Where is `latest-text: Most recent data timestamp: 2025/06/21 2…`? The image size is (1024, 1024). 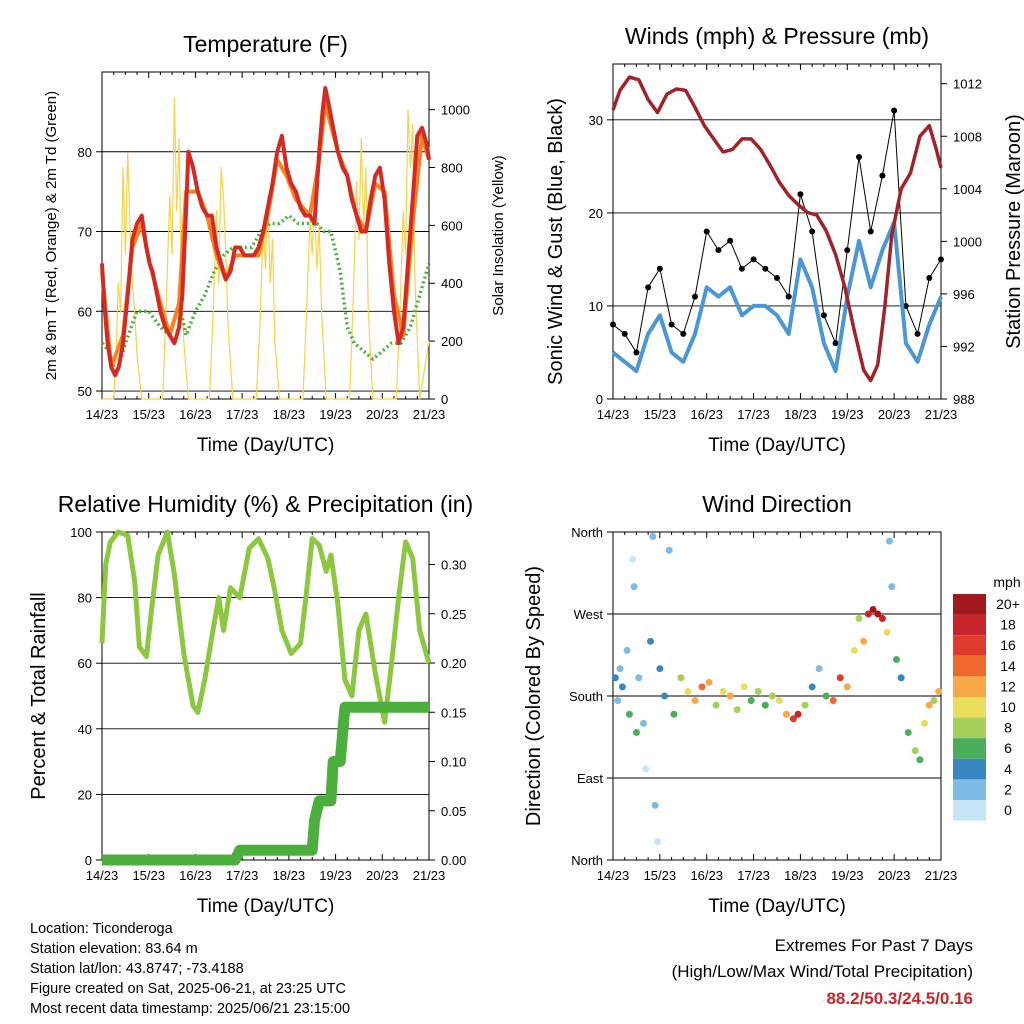 latest-text: Most recent data timestamp: 2025/06/21 2… is located at coordinates (190, 1009).